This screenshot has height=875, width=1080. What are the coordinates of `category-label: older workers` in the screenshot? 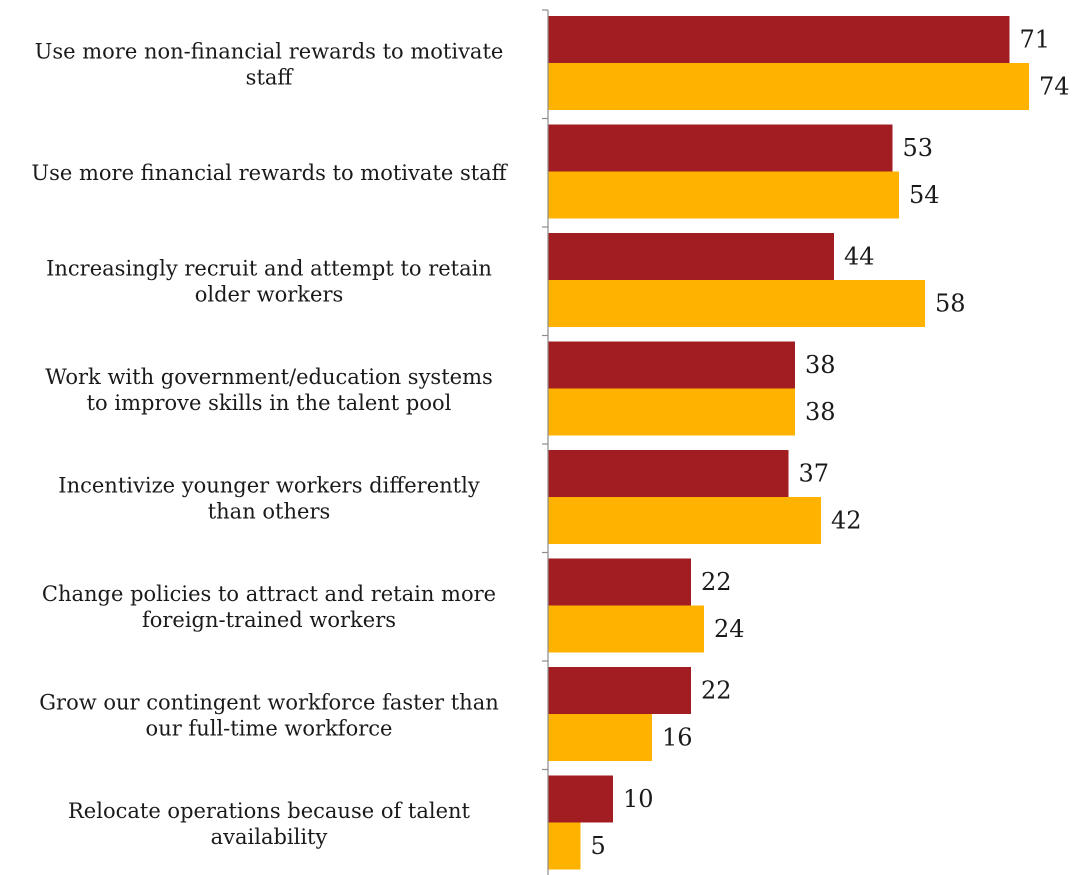 It's located at (269, 294).